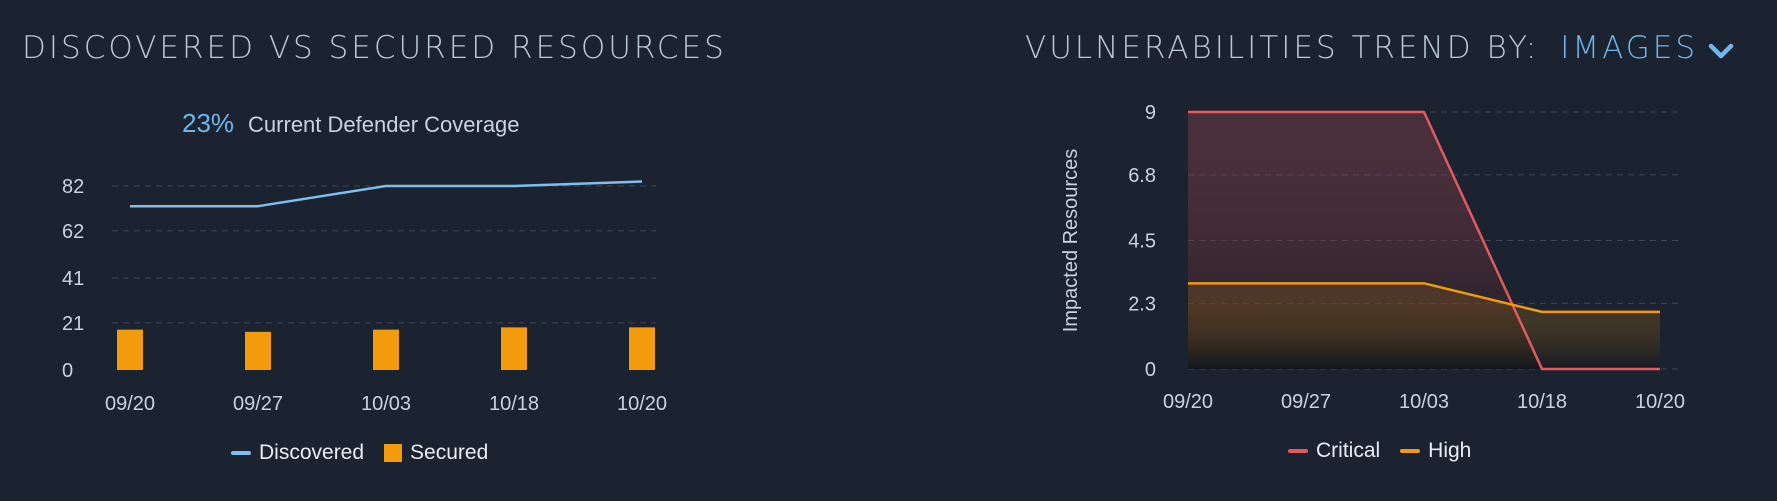  I want to click on trend-selector: IMAGES, so click(1647, 48).